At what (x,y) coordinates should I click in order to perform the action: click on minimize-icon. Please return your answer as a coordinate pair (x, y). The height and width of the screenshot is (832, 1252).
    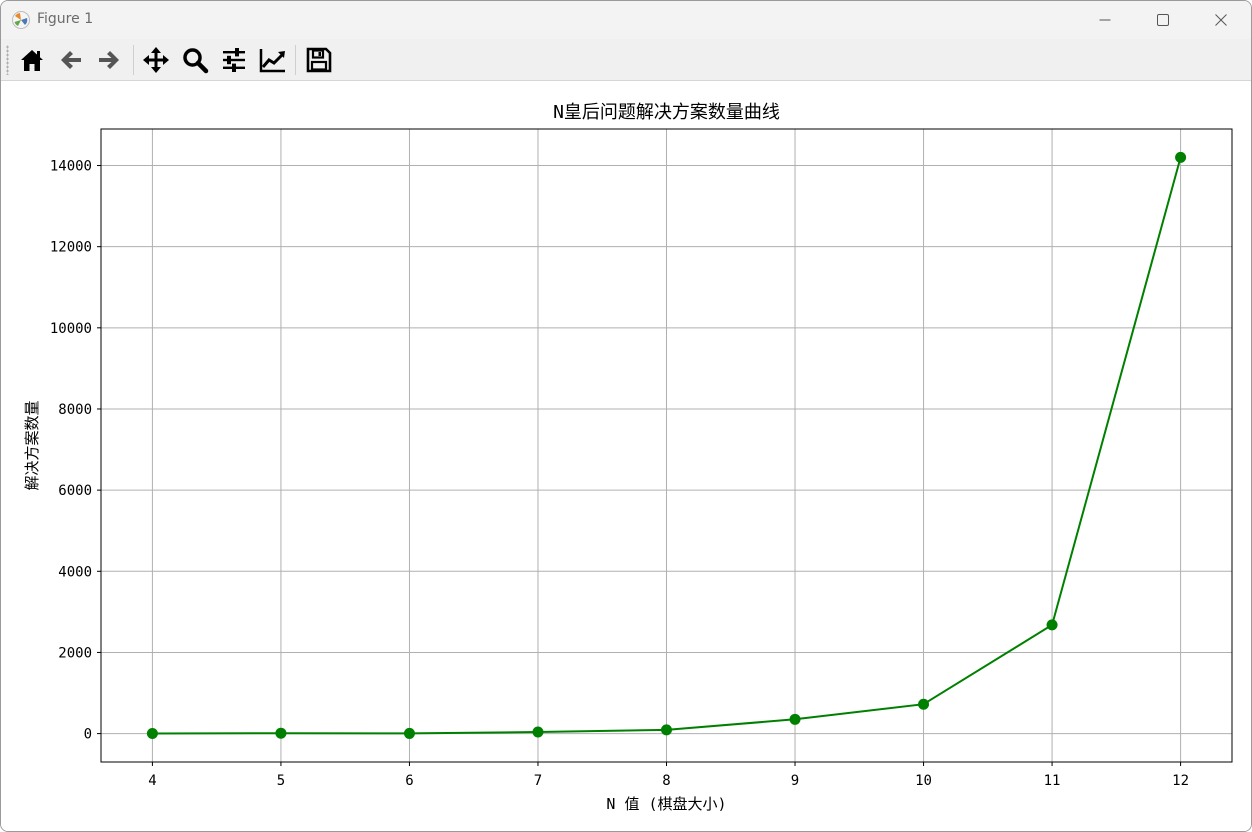
    Looking at the image, I should click on (1105, 20).